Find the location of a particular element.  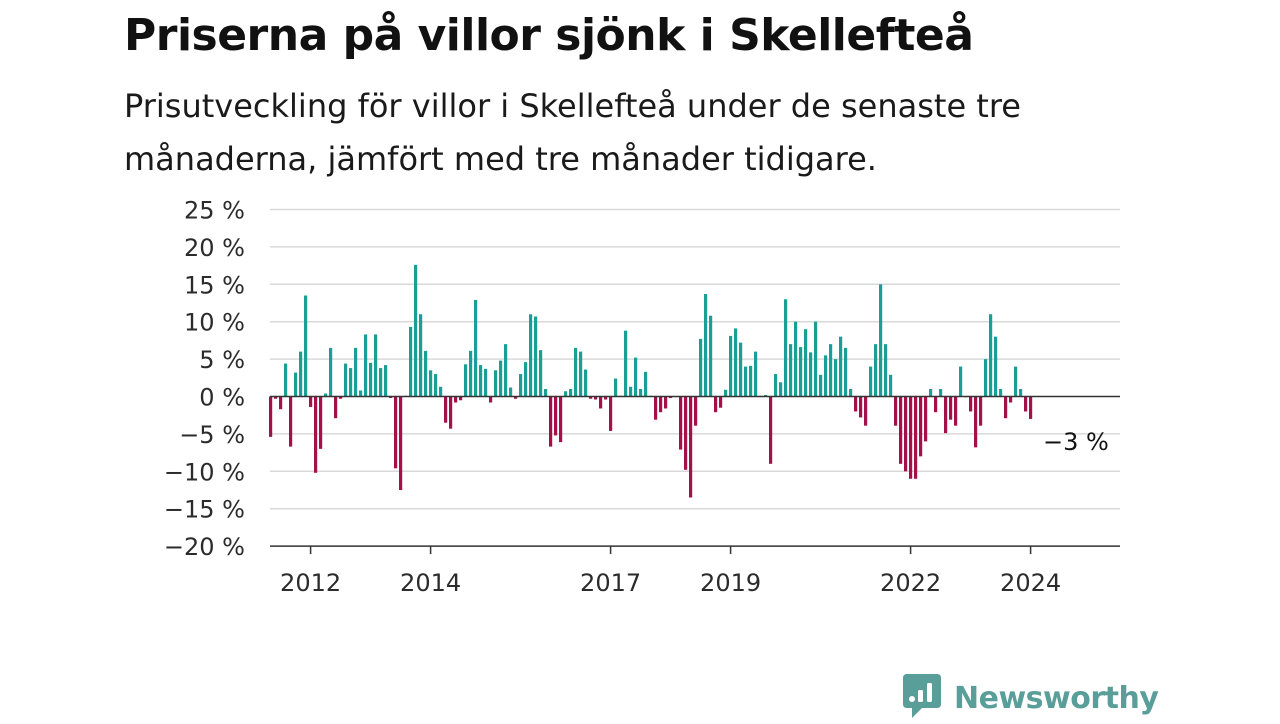

y-tick-label: −10 % is located at coordinates (204, 472).